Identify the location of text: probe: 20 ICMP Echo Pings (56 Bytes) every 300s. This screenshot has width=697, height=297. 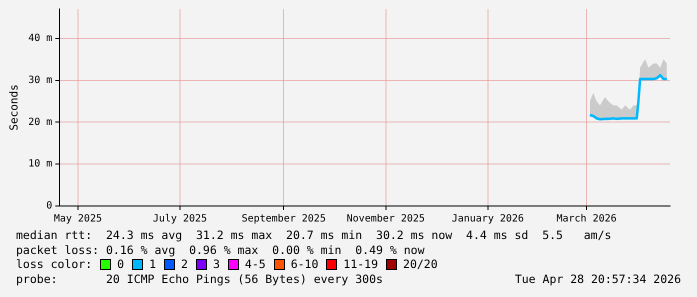
(199, 279).